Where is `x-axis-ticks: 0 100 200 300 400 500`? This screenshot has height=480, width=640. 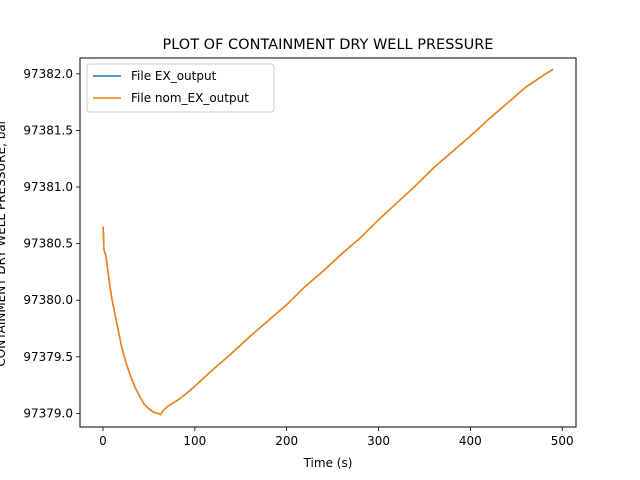
x-axis-ticks: 0 100 200 300 400 500 is located at coordinates (336, 437).